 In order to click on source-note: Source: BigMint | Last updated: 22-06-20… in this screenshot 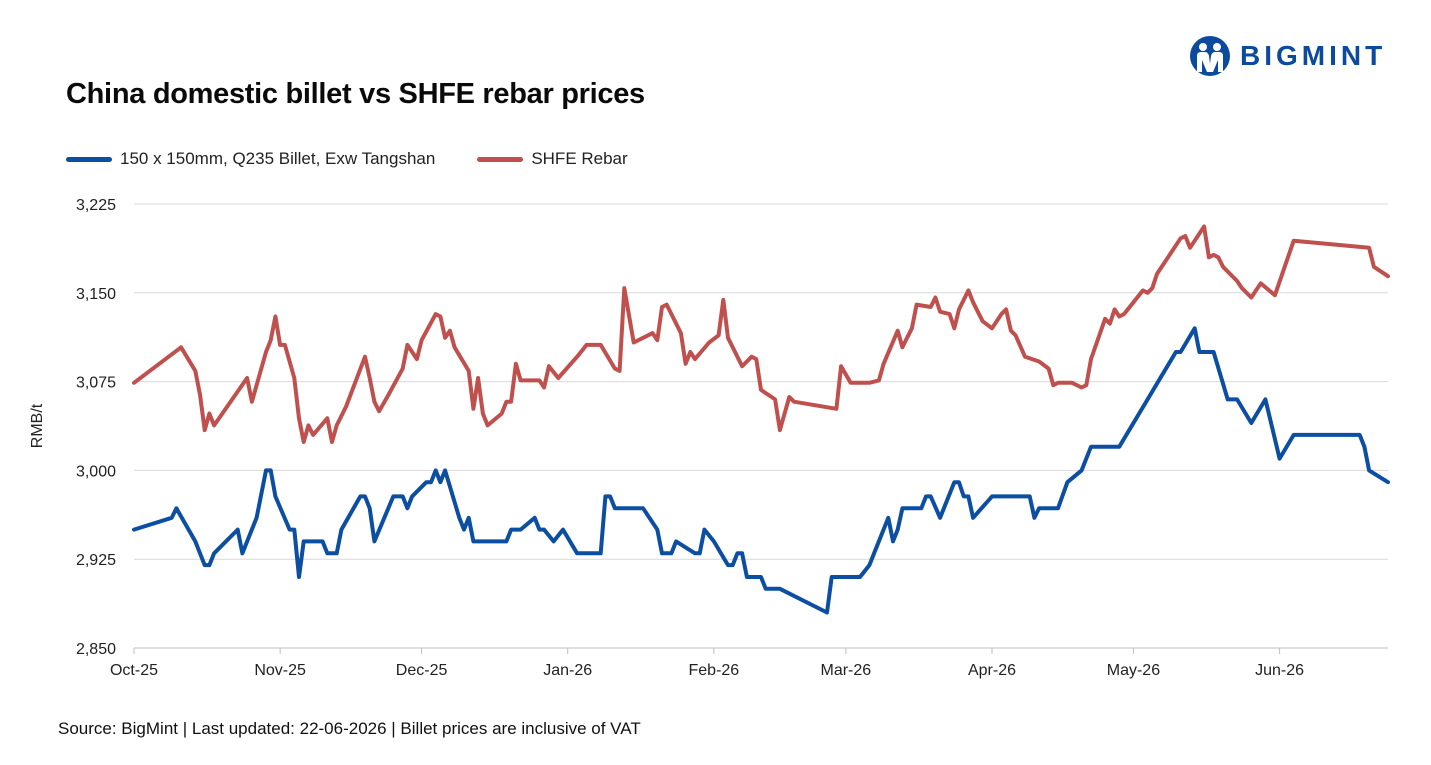, I will do `click(349, 728)`.